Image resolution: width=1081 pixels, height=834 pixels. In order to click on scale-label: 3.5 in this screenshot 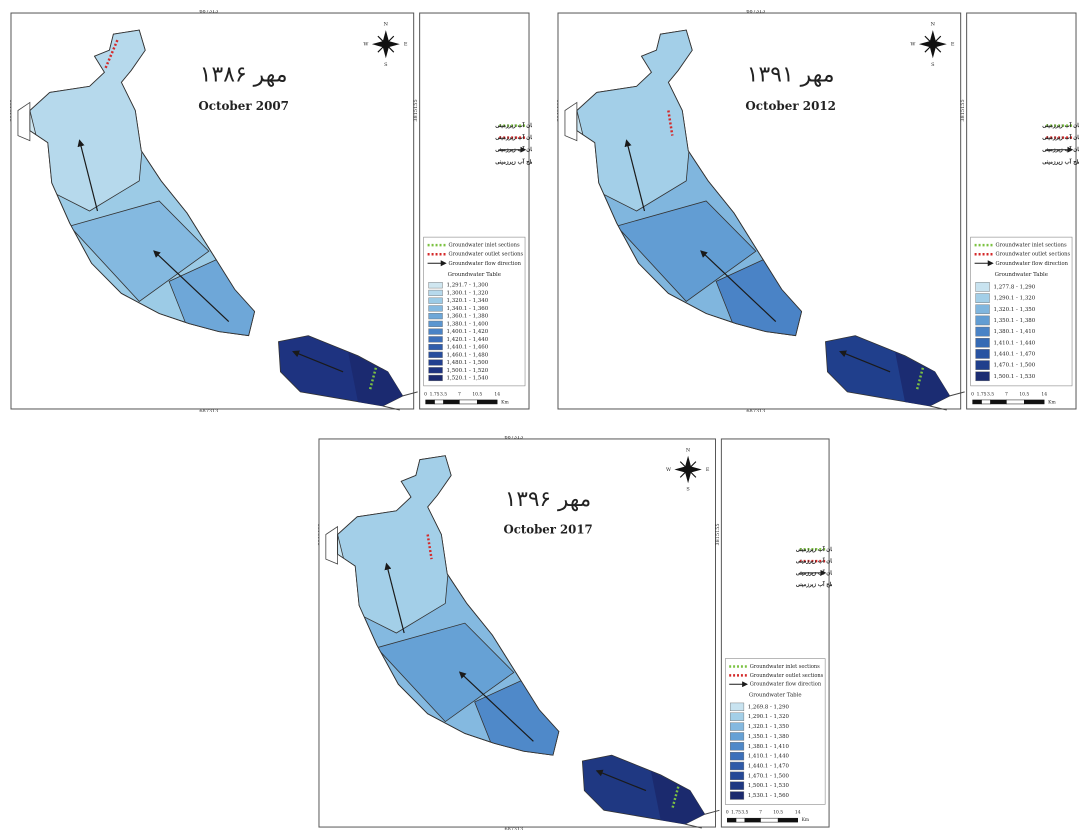, I will do `click(990, 394)`.